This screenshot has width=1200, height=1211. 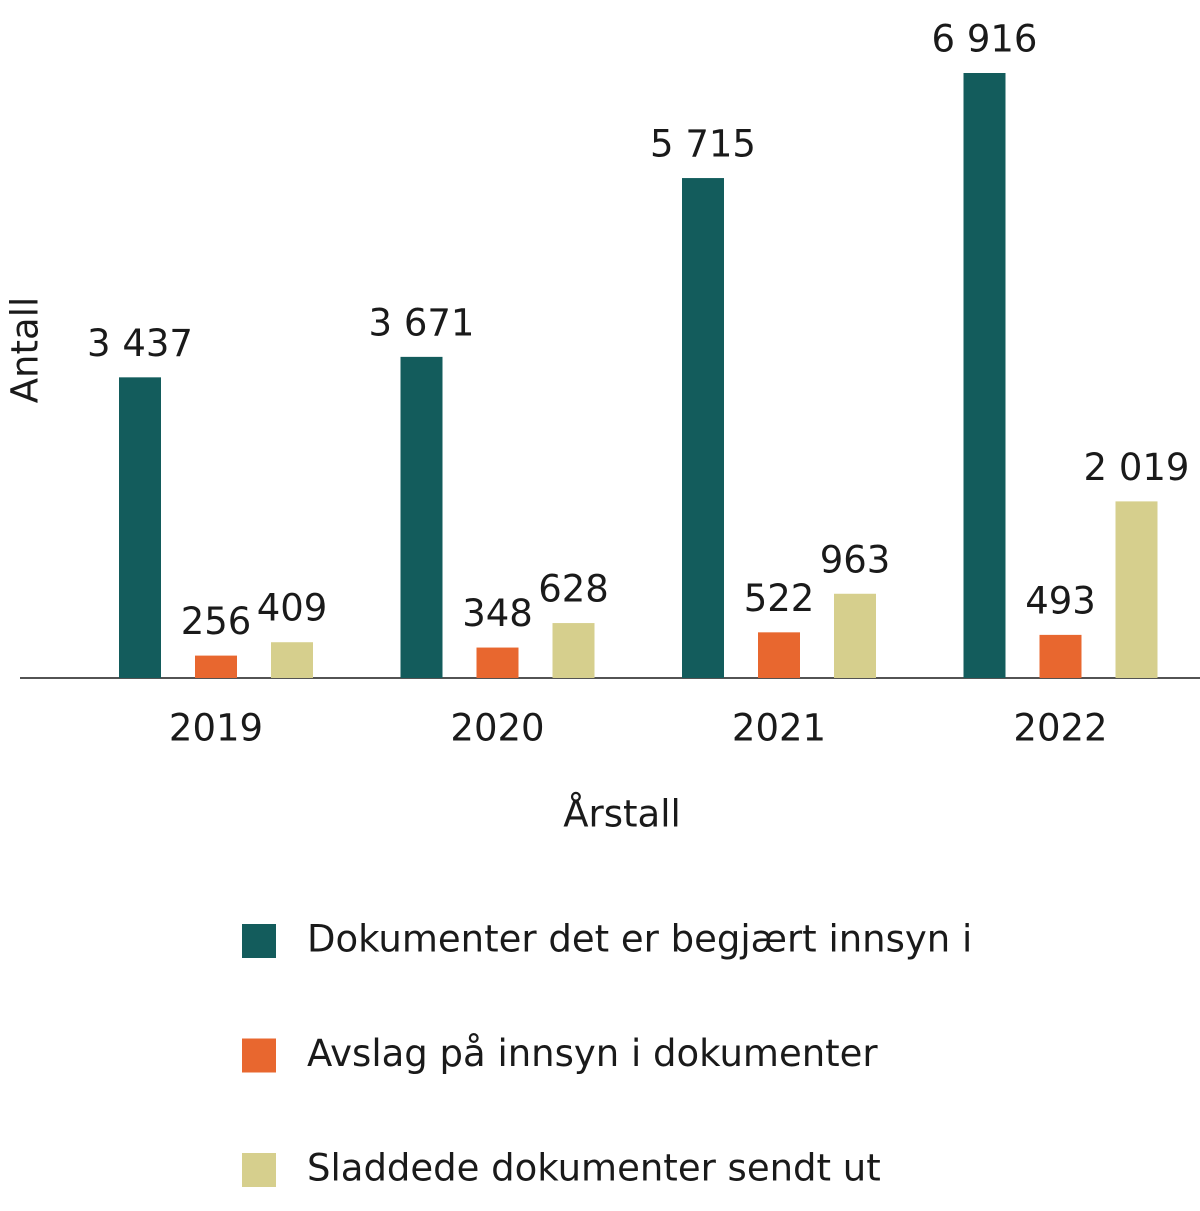 What do you see at coordinates (216, 621) in the screenshot?
I see `data-label: 256` at bounding box center [216, 621].